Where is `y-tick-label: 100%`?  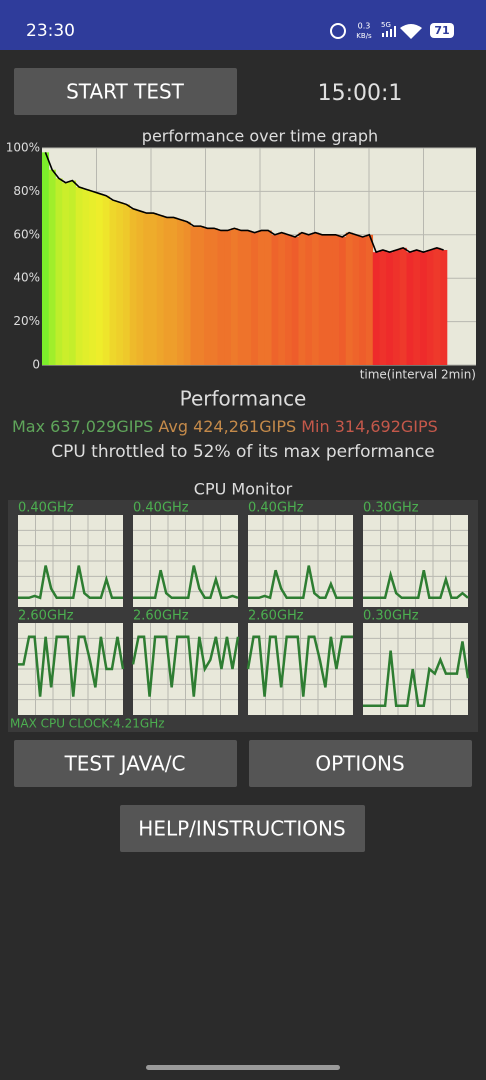
y-tick-label: 100% is located at coordinates (23, 148).